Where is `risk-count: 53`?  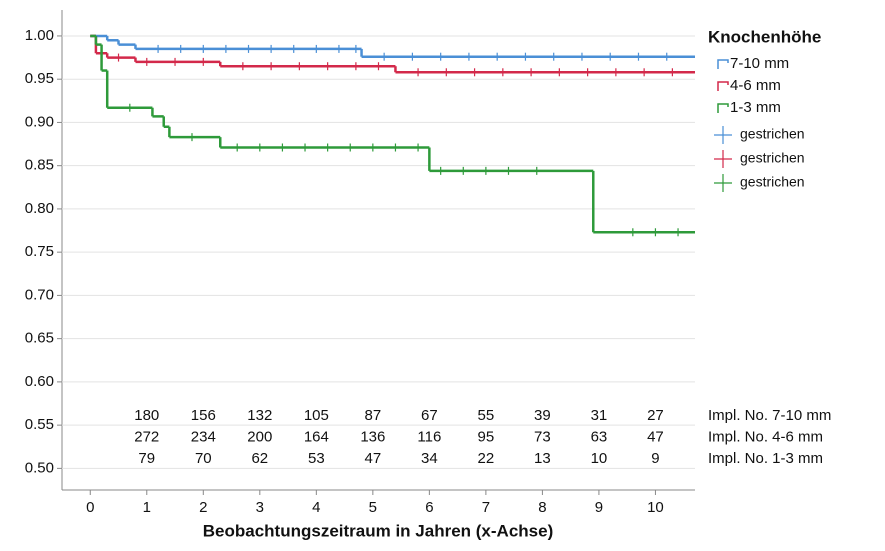
risk-count: 53 is located at coordinates (316, 458).